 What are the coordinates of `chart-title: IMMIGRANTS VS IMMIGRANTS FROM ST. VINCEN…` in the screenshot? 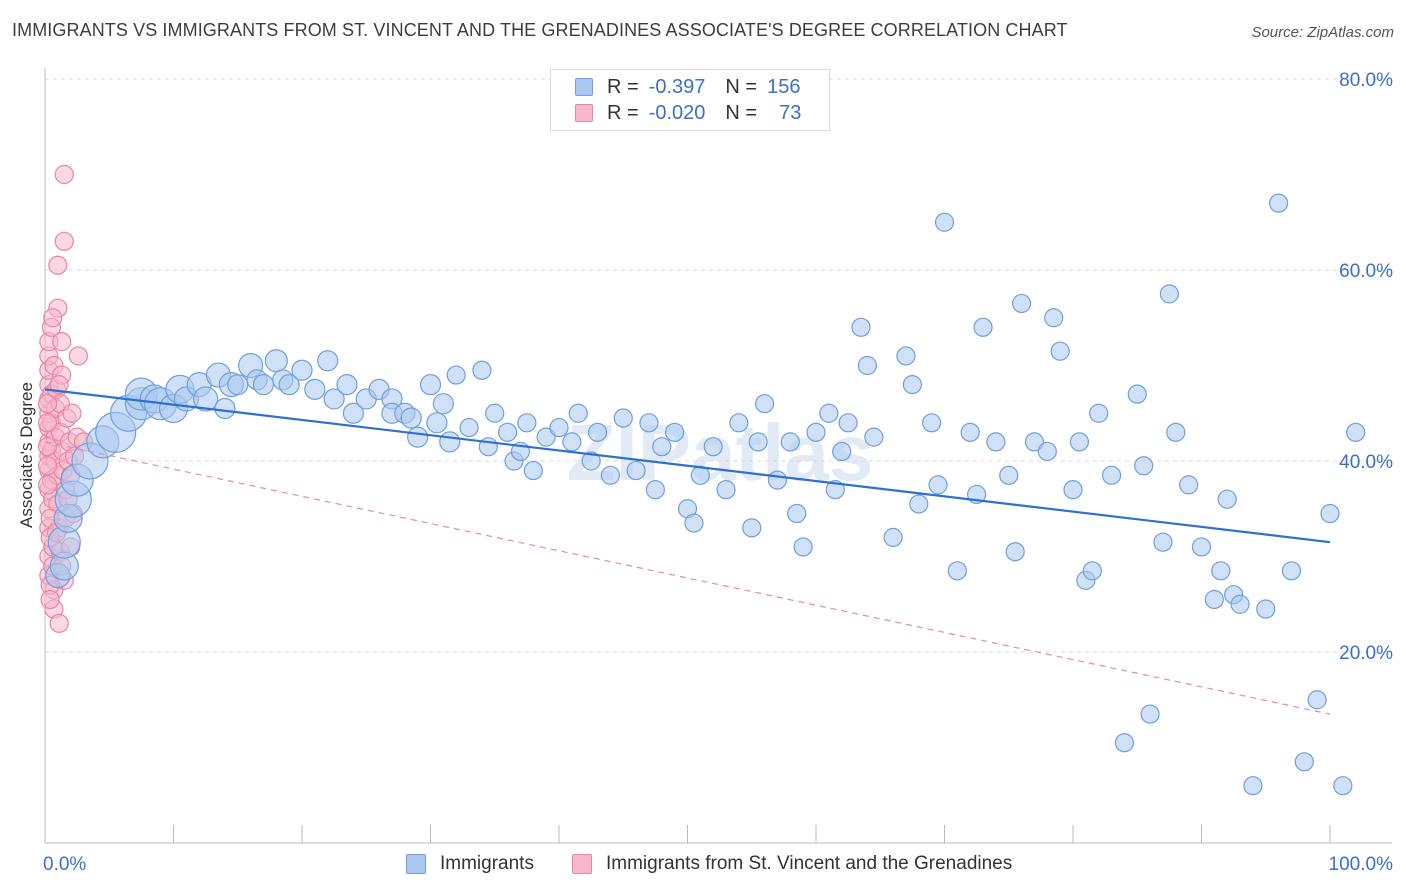 It's located at (540, 30).